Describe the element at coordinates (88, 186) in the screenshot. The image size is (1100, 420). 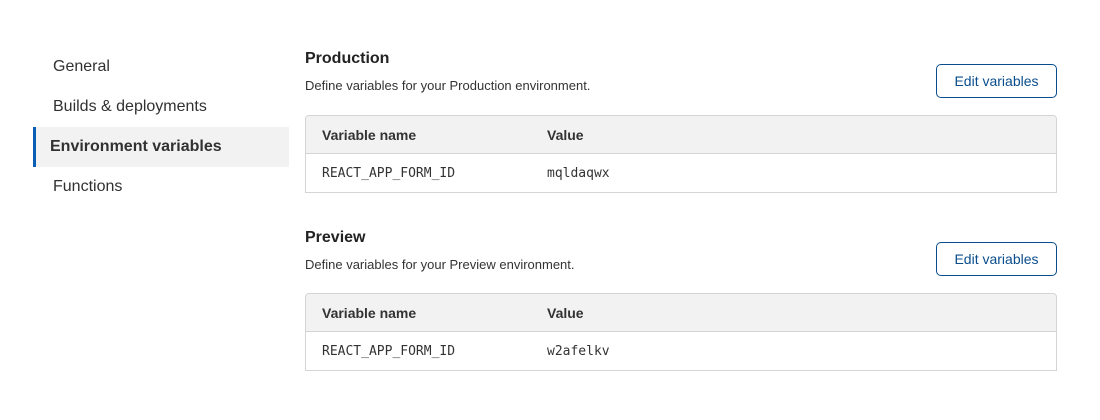
I see `sidebar-item-functions: Functions` at that location.